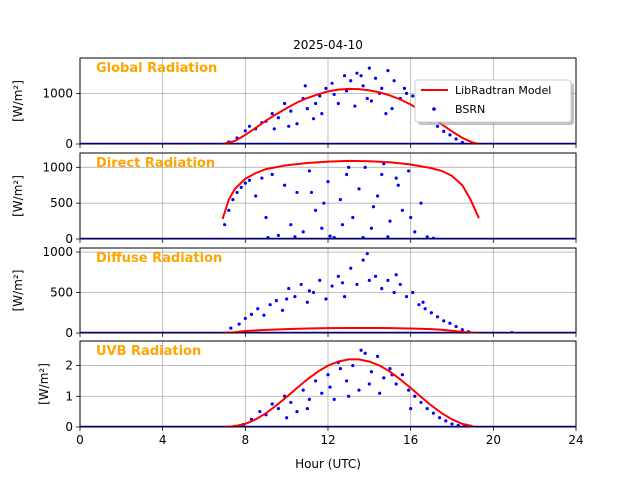 This screenshot has height=480, width=640. What do you see at coordinates (57, 167) in the screenshot?
I see `y-tick-label: 1000` at bounding box center [57, 167].